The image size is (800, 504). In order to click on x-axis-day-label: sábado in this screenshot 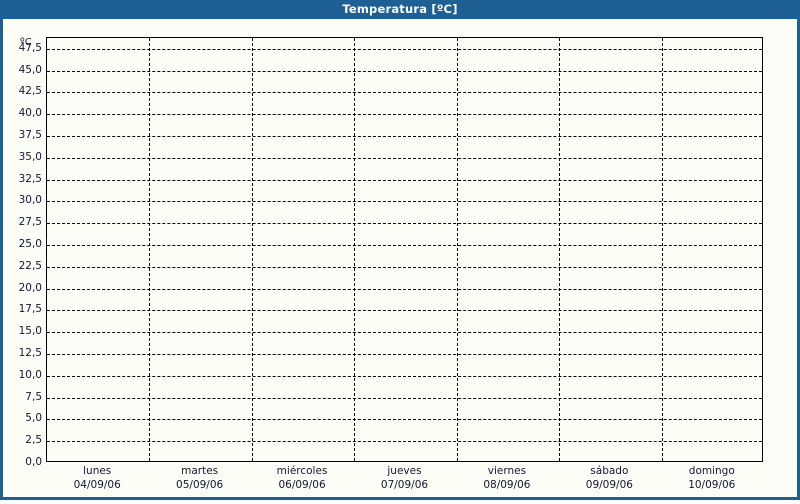, I will do `click(609, 471)`.